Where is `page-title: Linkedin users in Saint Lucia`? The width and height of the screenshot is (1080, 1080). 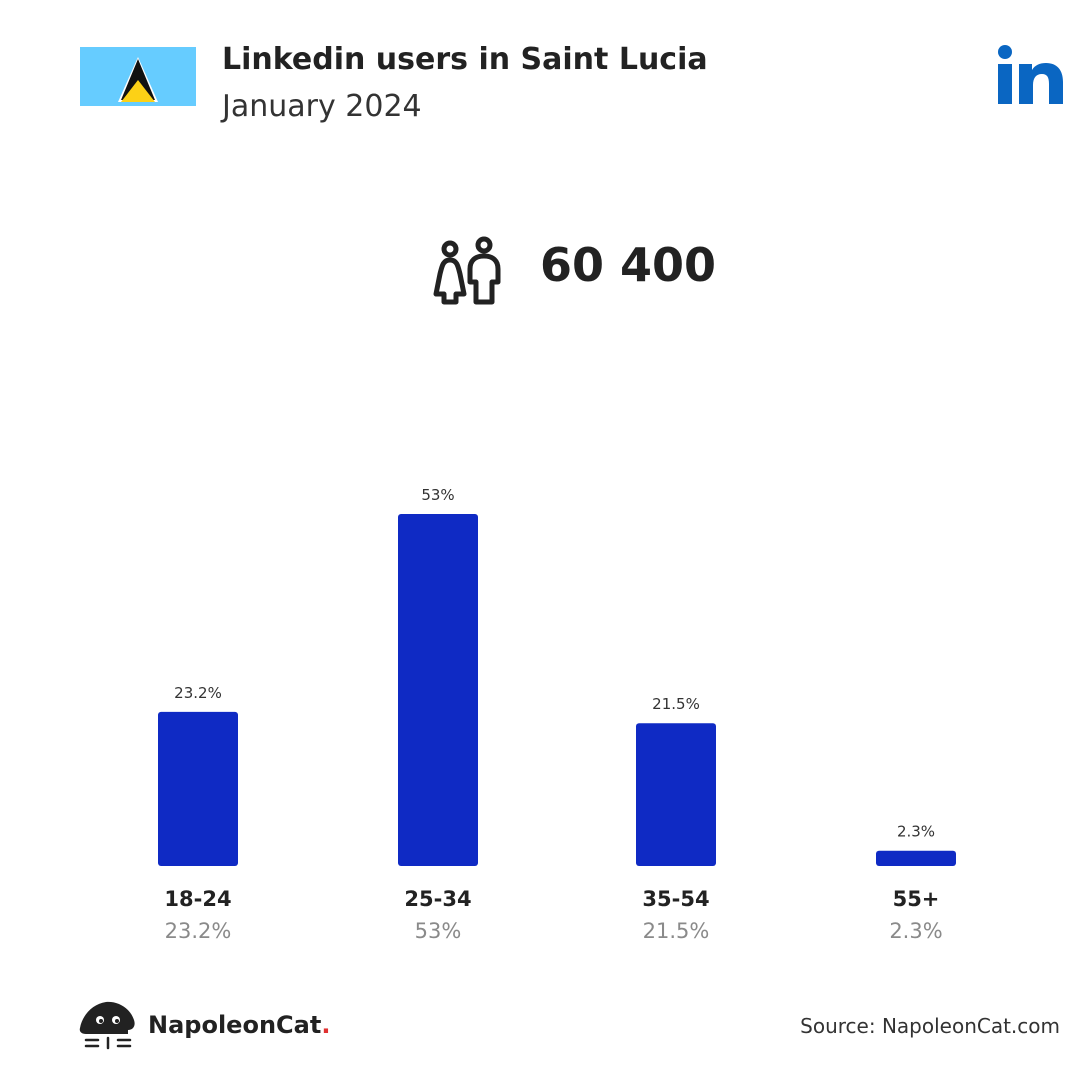
page-title: Linkedin users in Saint Lucia is located at coordinates (465, 59).